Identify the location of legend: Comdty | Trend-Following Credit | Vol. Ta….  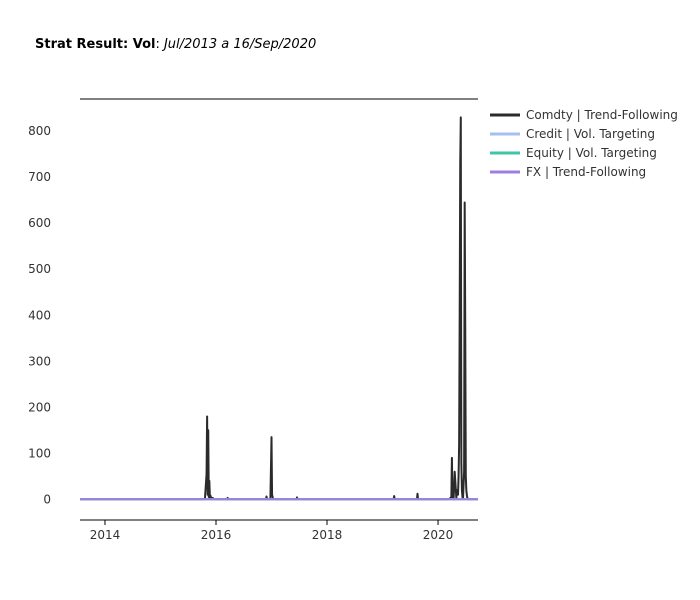
(584, 143).